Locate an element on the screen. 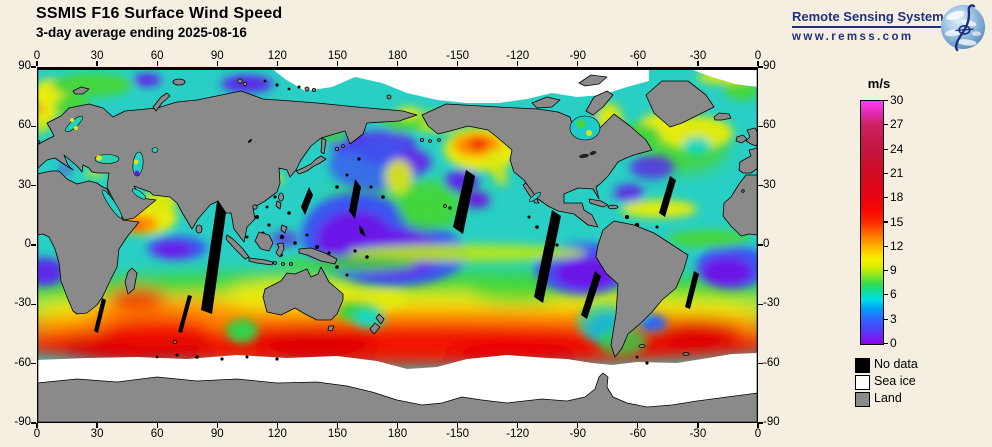 Image resolution: width=992 pixels, height=447 pixels. colorbar-unit: m/s is located at coordinates (879, 83).